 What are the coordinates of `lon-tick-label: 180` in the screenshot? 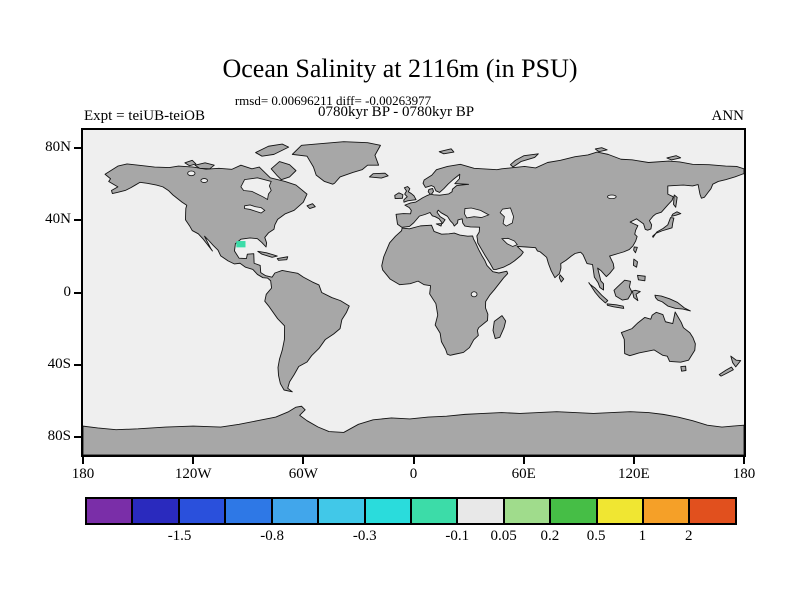 It's located at (744, 474).